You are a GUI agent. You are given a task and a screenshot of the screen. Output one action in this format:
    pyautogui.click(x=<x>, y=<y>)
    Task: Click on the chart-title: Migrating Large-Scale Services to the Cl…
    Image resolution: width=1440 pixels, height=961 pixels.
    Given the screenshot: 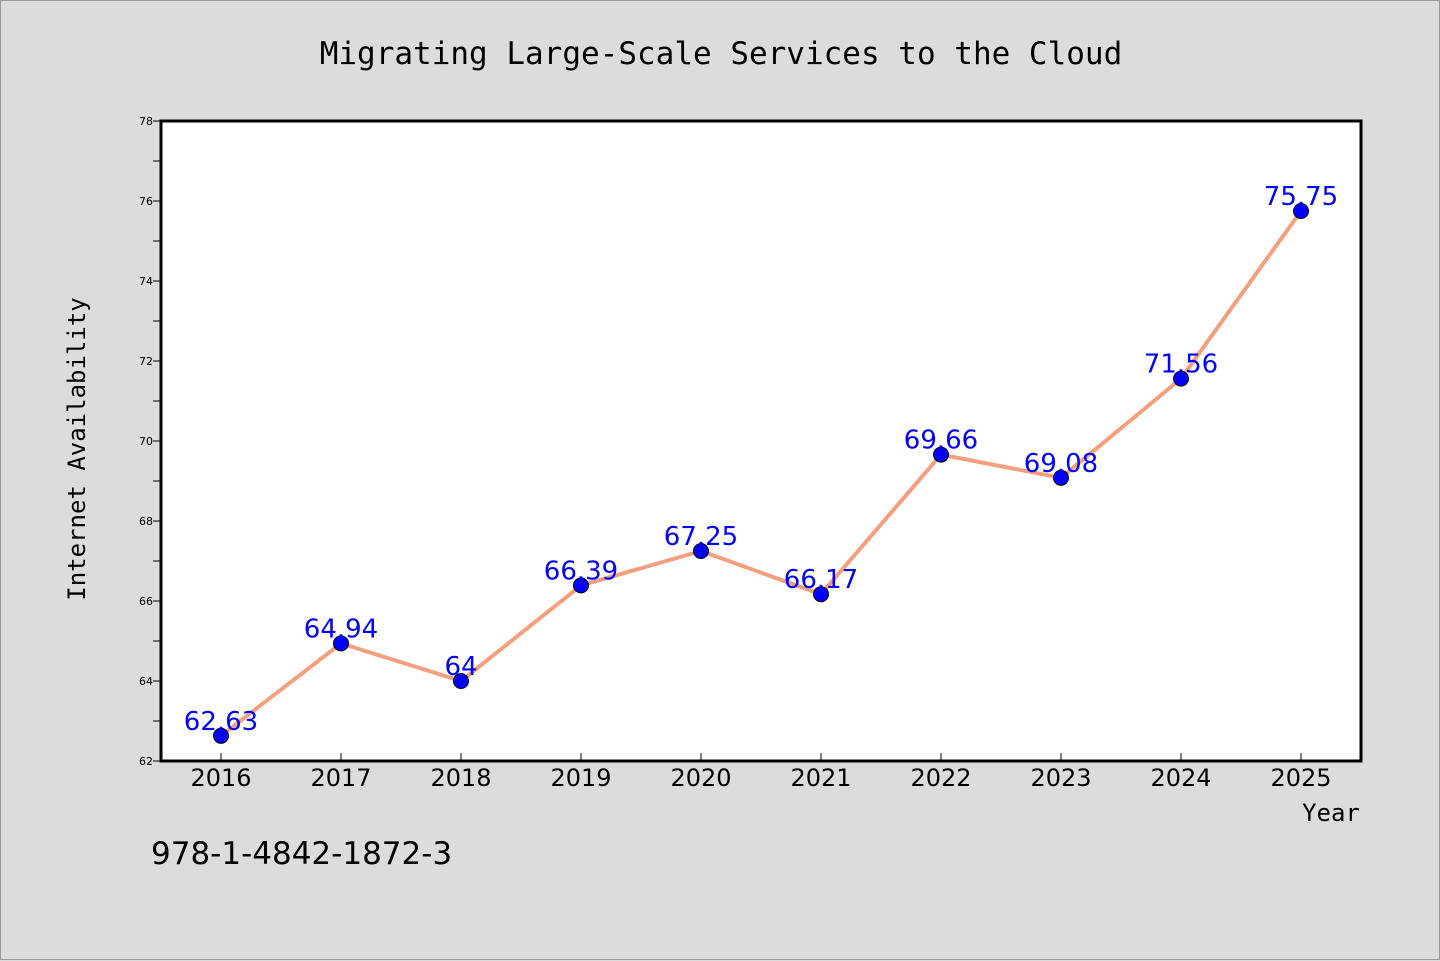 What is the action you would take?
    pyautogui.click(x=721, y=54)
    